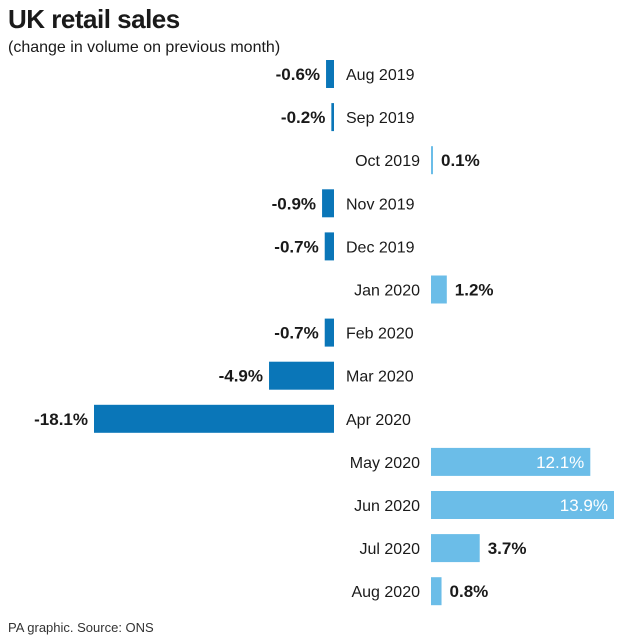 The width and height of the screenshot is (640, 640). Describe the element at coordinates (241, 376) in the screenshot. I see `value-label: -4.9%` at that location.